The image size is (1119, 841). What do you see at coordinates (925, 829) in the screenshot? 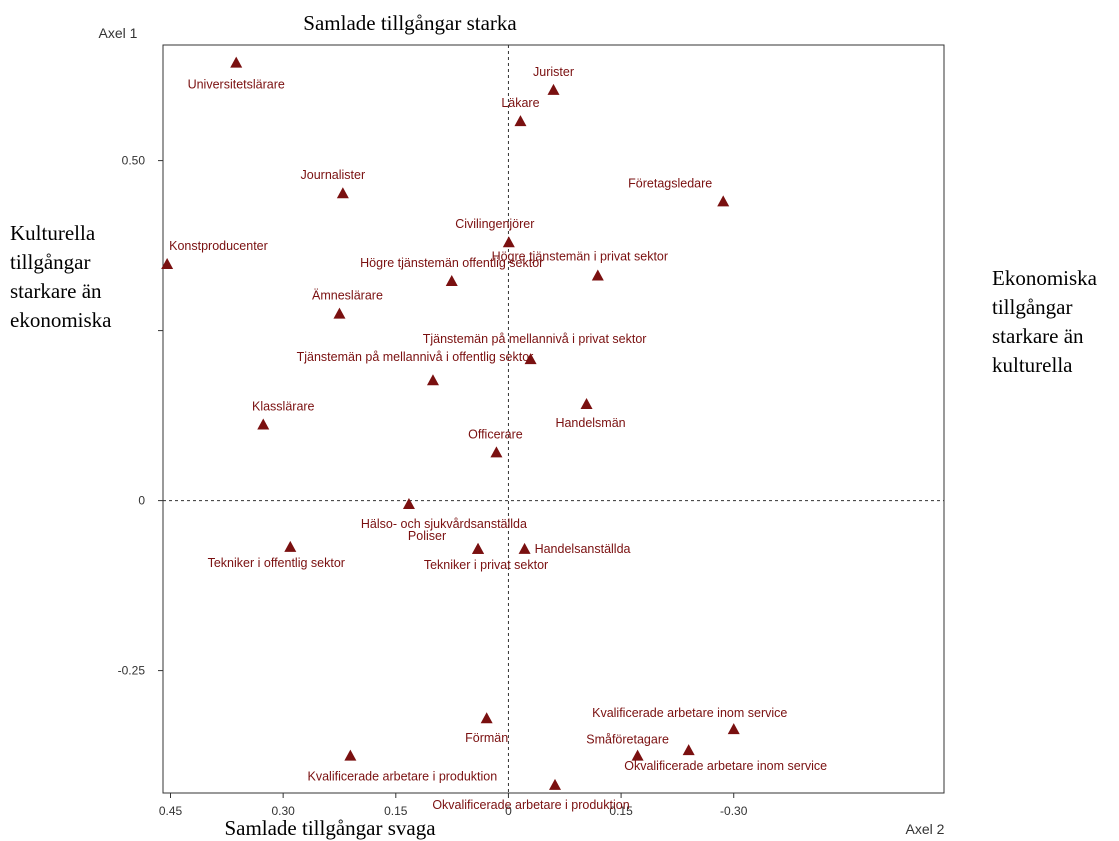
I see `x-axis-name: Axel 2` at bounding box center [925, 829].